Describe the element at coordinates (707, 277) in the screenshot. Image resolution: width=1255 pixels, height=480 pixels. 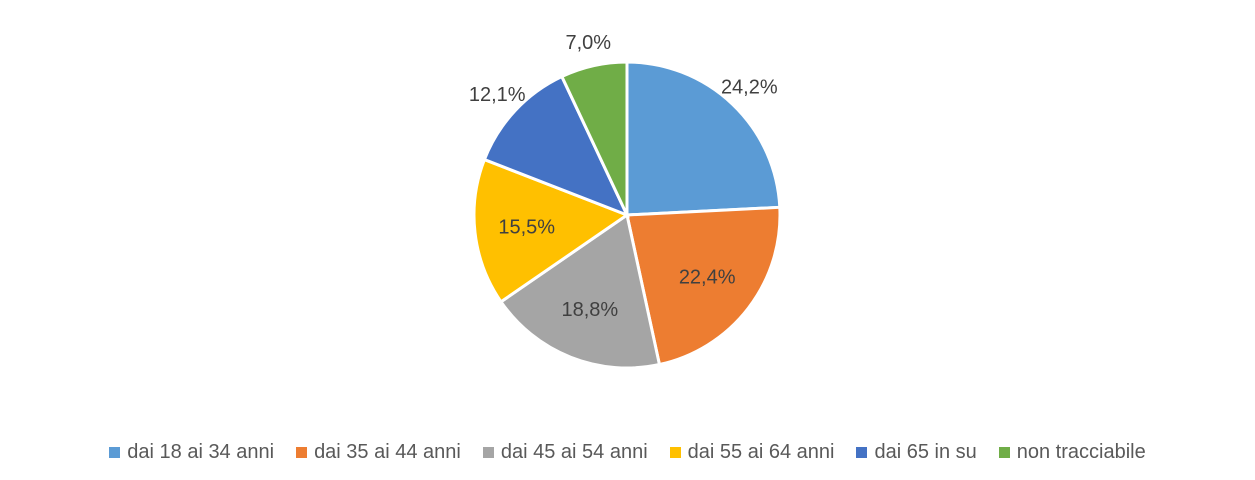
I see `slice-label-2: 22,4%` at that location.